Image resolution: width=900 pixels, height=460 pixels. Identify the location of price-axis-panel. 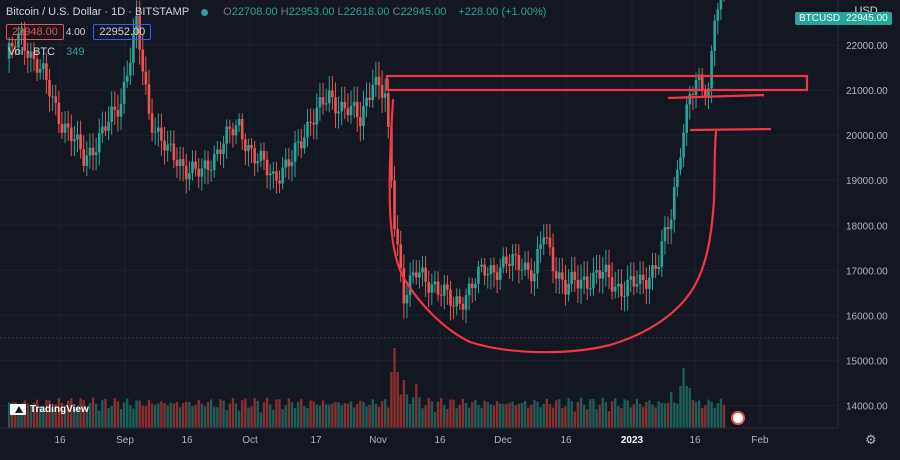
(869, 227).